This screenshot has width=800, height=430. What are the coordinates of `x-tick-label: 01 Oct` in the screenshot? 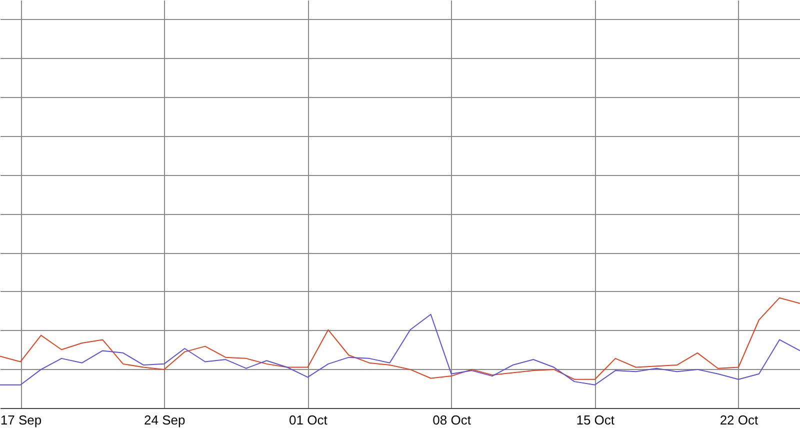 It's located at (308, 420).